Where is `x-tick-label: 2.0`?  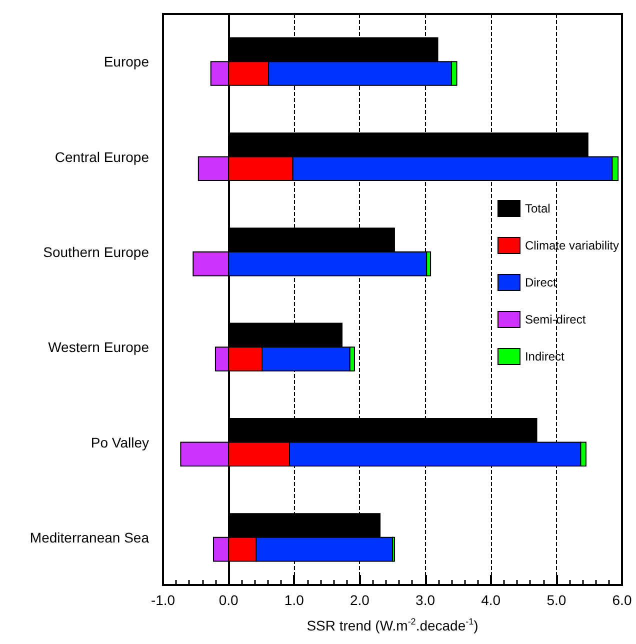 x-tick-label: 2.0 is located at coordinates (360, 600).